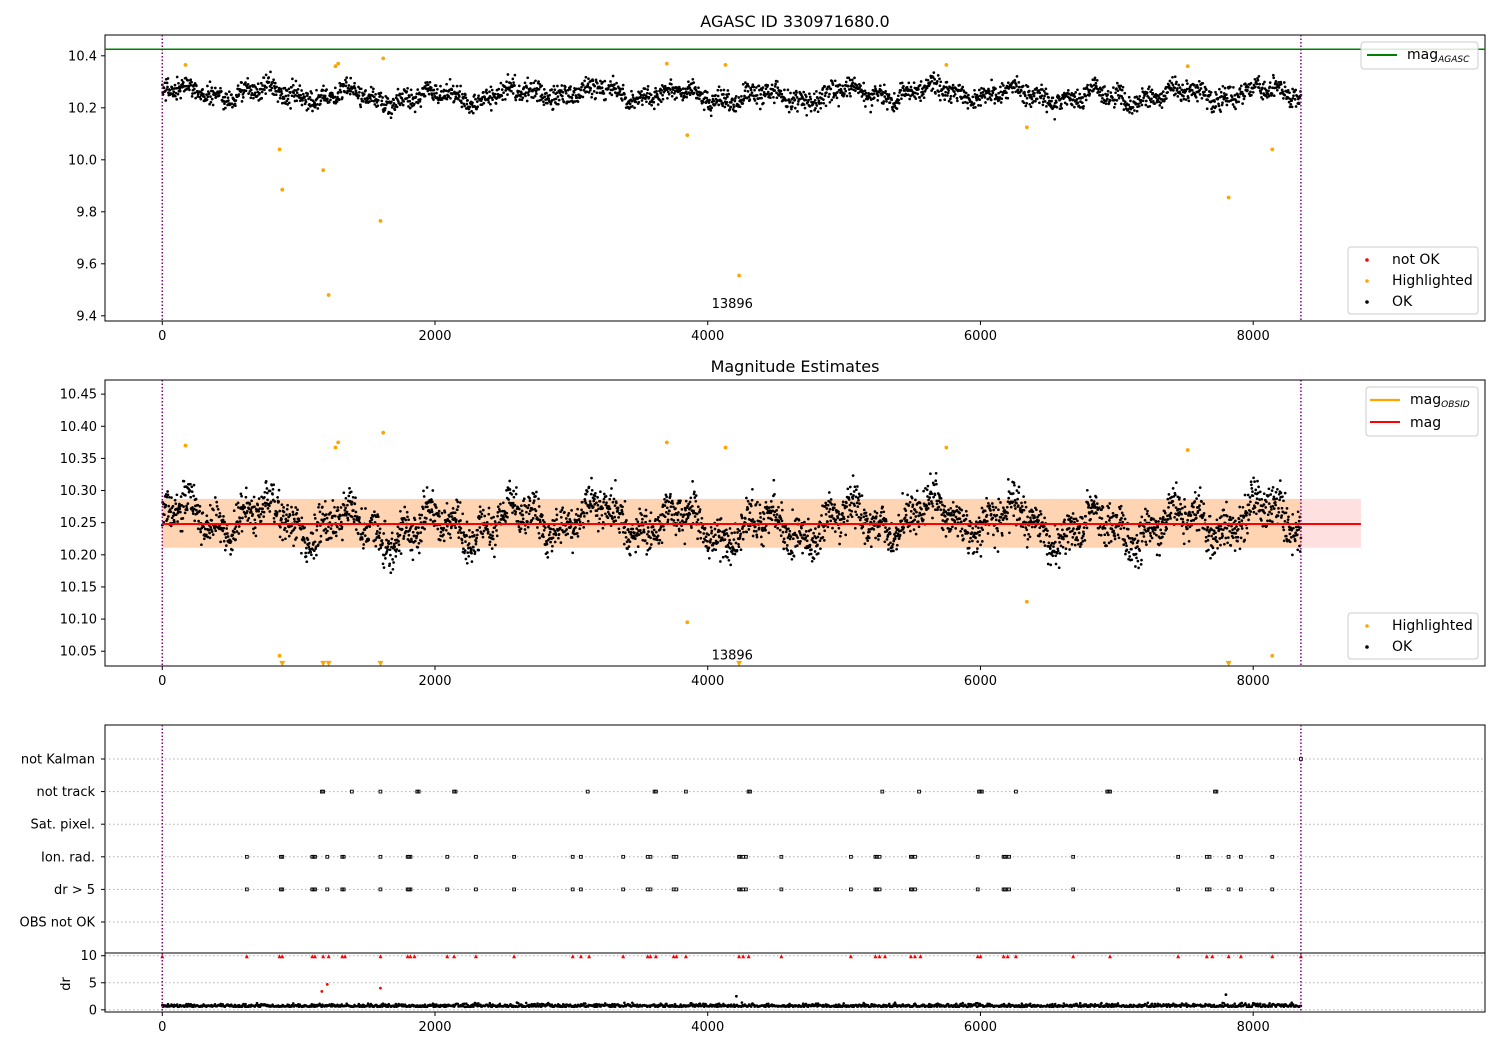 This screenshot has width=1500, height=1050. Describe the element at coordinates (980, 336) in the screenshot. I see `agasc-x-tick-label: 6000` at that location.